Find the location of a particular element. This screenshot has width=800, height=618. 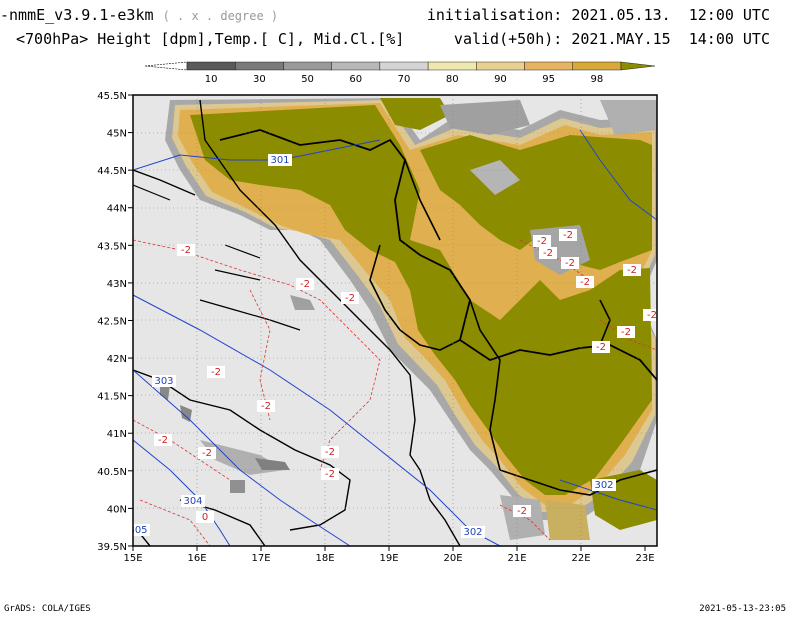

height-contour-label: 305 is located at coordinates (137, 530).